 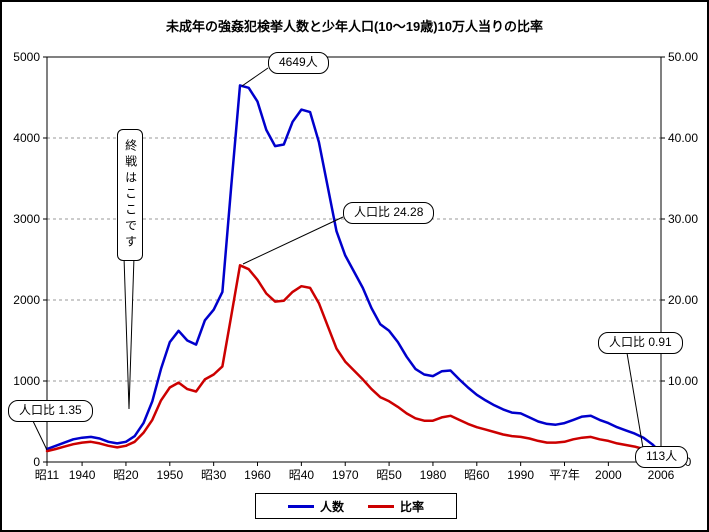 What do you see at coordinates (412, 506) in the screenshot?
I see `legend-label-ratio: 比率` at bounding box center [412, 506].